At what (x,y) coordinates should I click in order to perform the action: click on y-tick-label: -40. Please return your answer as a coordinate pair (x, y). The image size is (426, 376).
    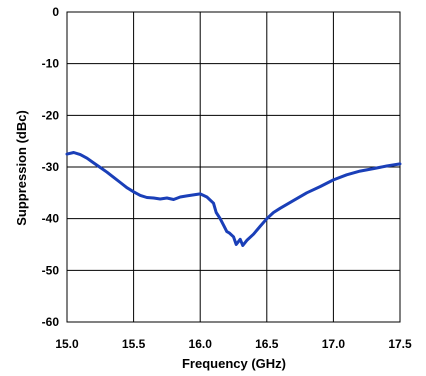
    Looking at the image, I should click on (51, 219).